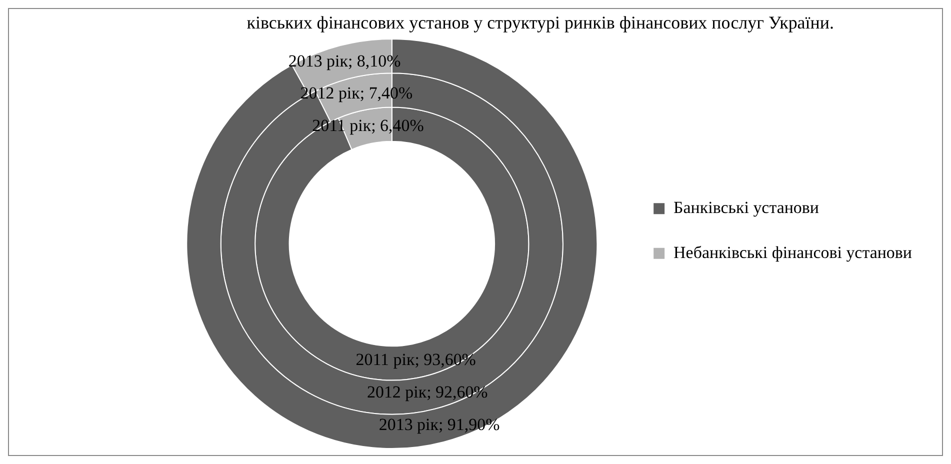 This screenshot has width=951, height=464. Describe the element at coordinates (793, 252) in the screenshot. I see `legend-label: Небанківські фінансові установи` at that location.